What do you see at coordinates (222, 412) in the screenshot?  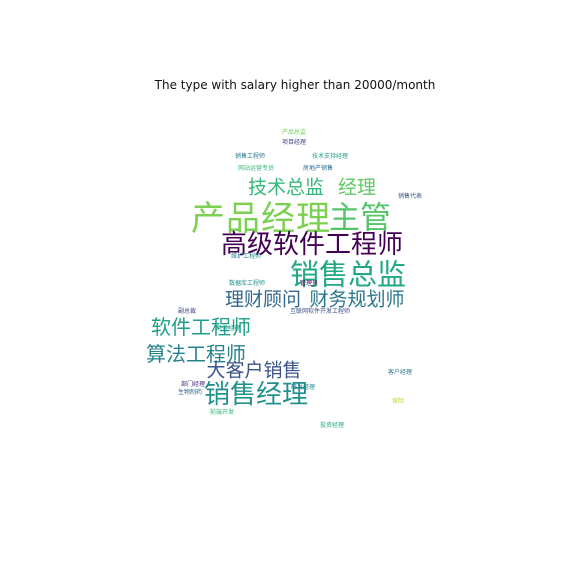 I see `cloud-word: 前端开发` at bounding box center [222, 412].